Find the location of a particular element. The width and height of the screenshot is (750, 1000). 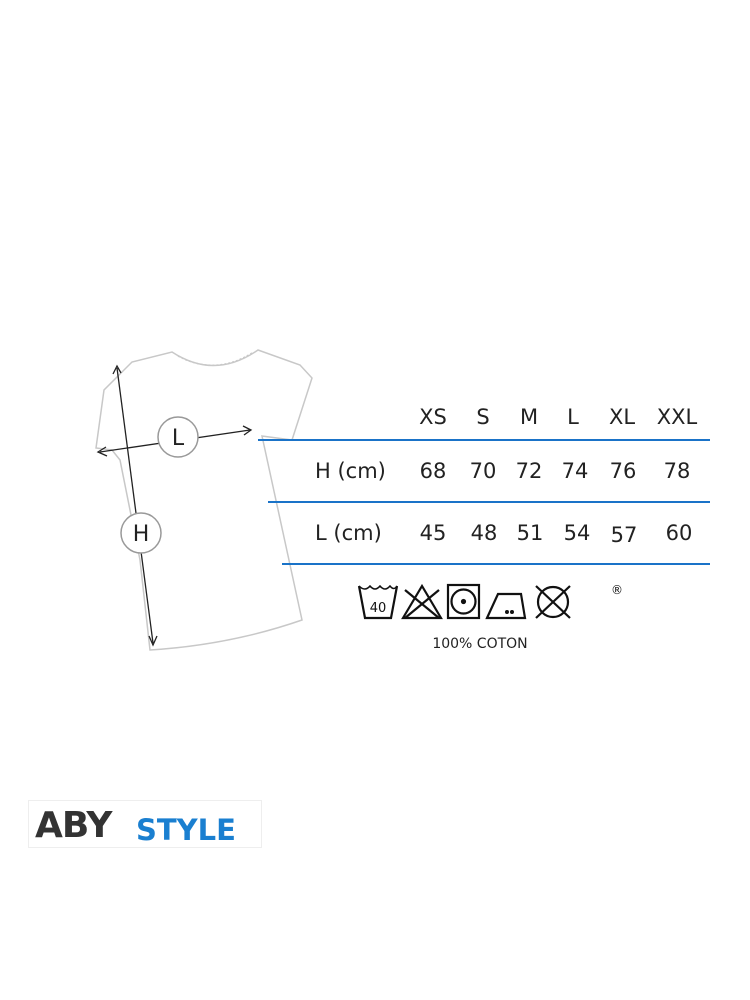

table-cell: 45 is located at coordinates (433, 533).